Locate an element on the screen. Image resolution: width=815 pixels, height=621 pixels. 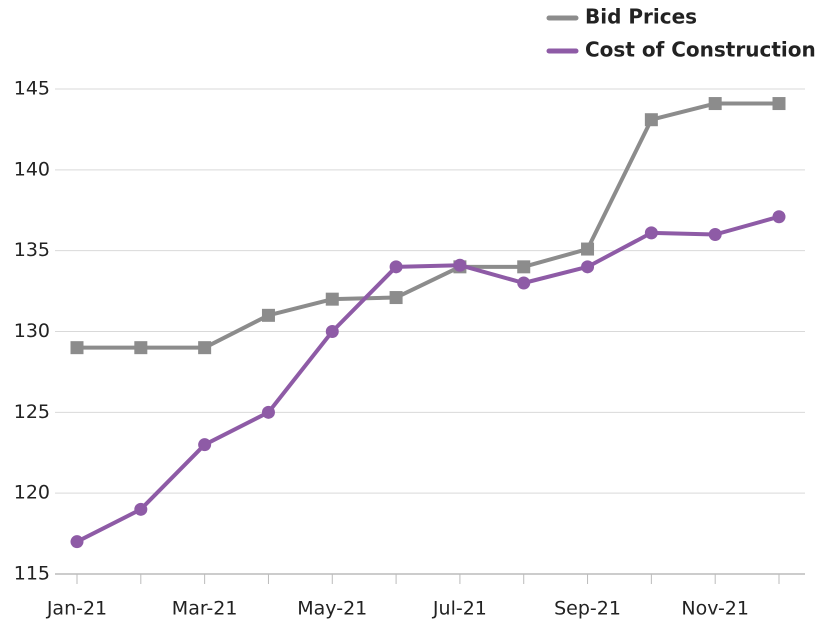
x-tick-label: Nov-21 is located at coordinates (715, 609).